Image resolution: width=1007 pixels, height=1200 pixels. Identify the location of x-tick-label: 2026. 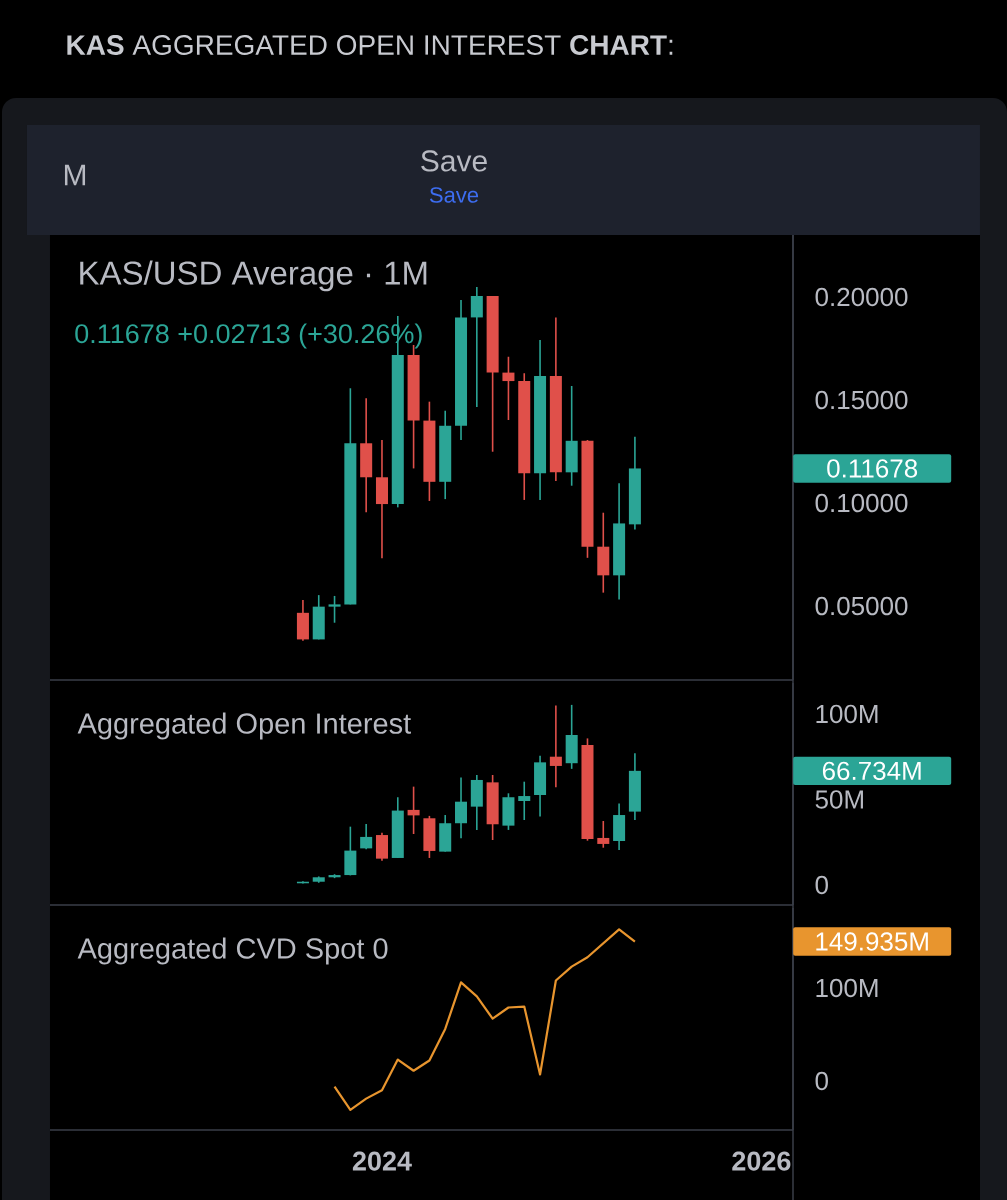
(761, 1161).